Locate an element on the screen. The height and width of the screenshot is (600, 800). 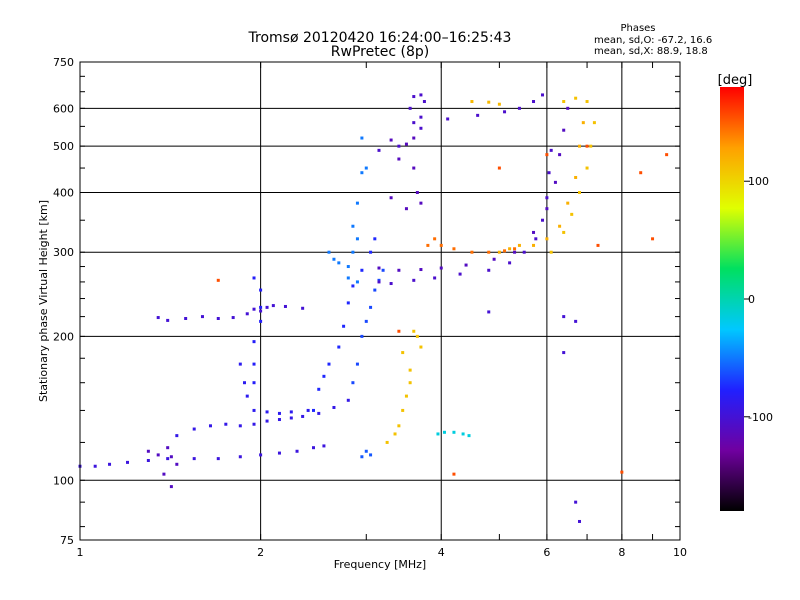
phase-stats-x: mean, sd,X: 88.9, 18.8 is located at coordinates (651, 51).